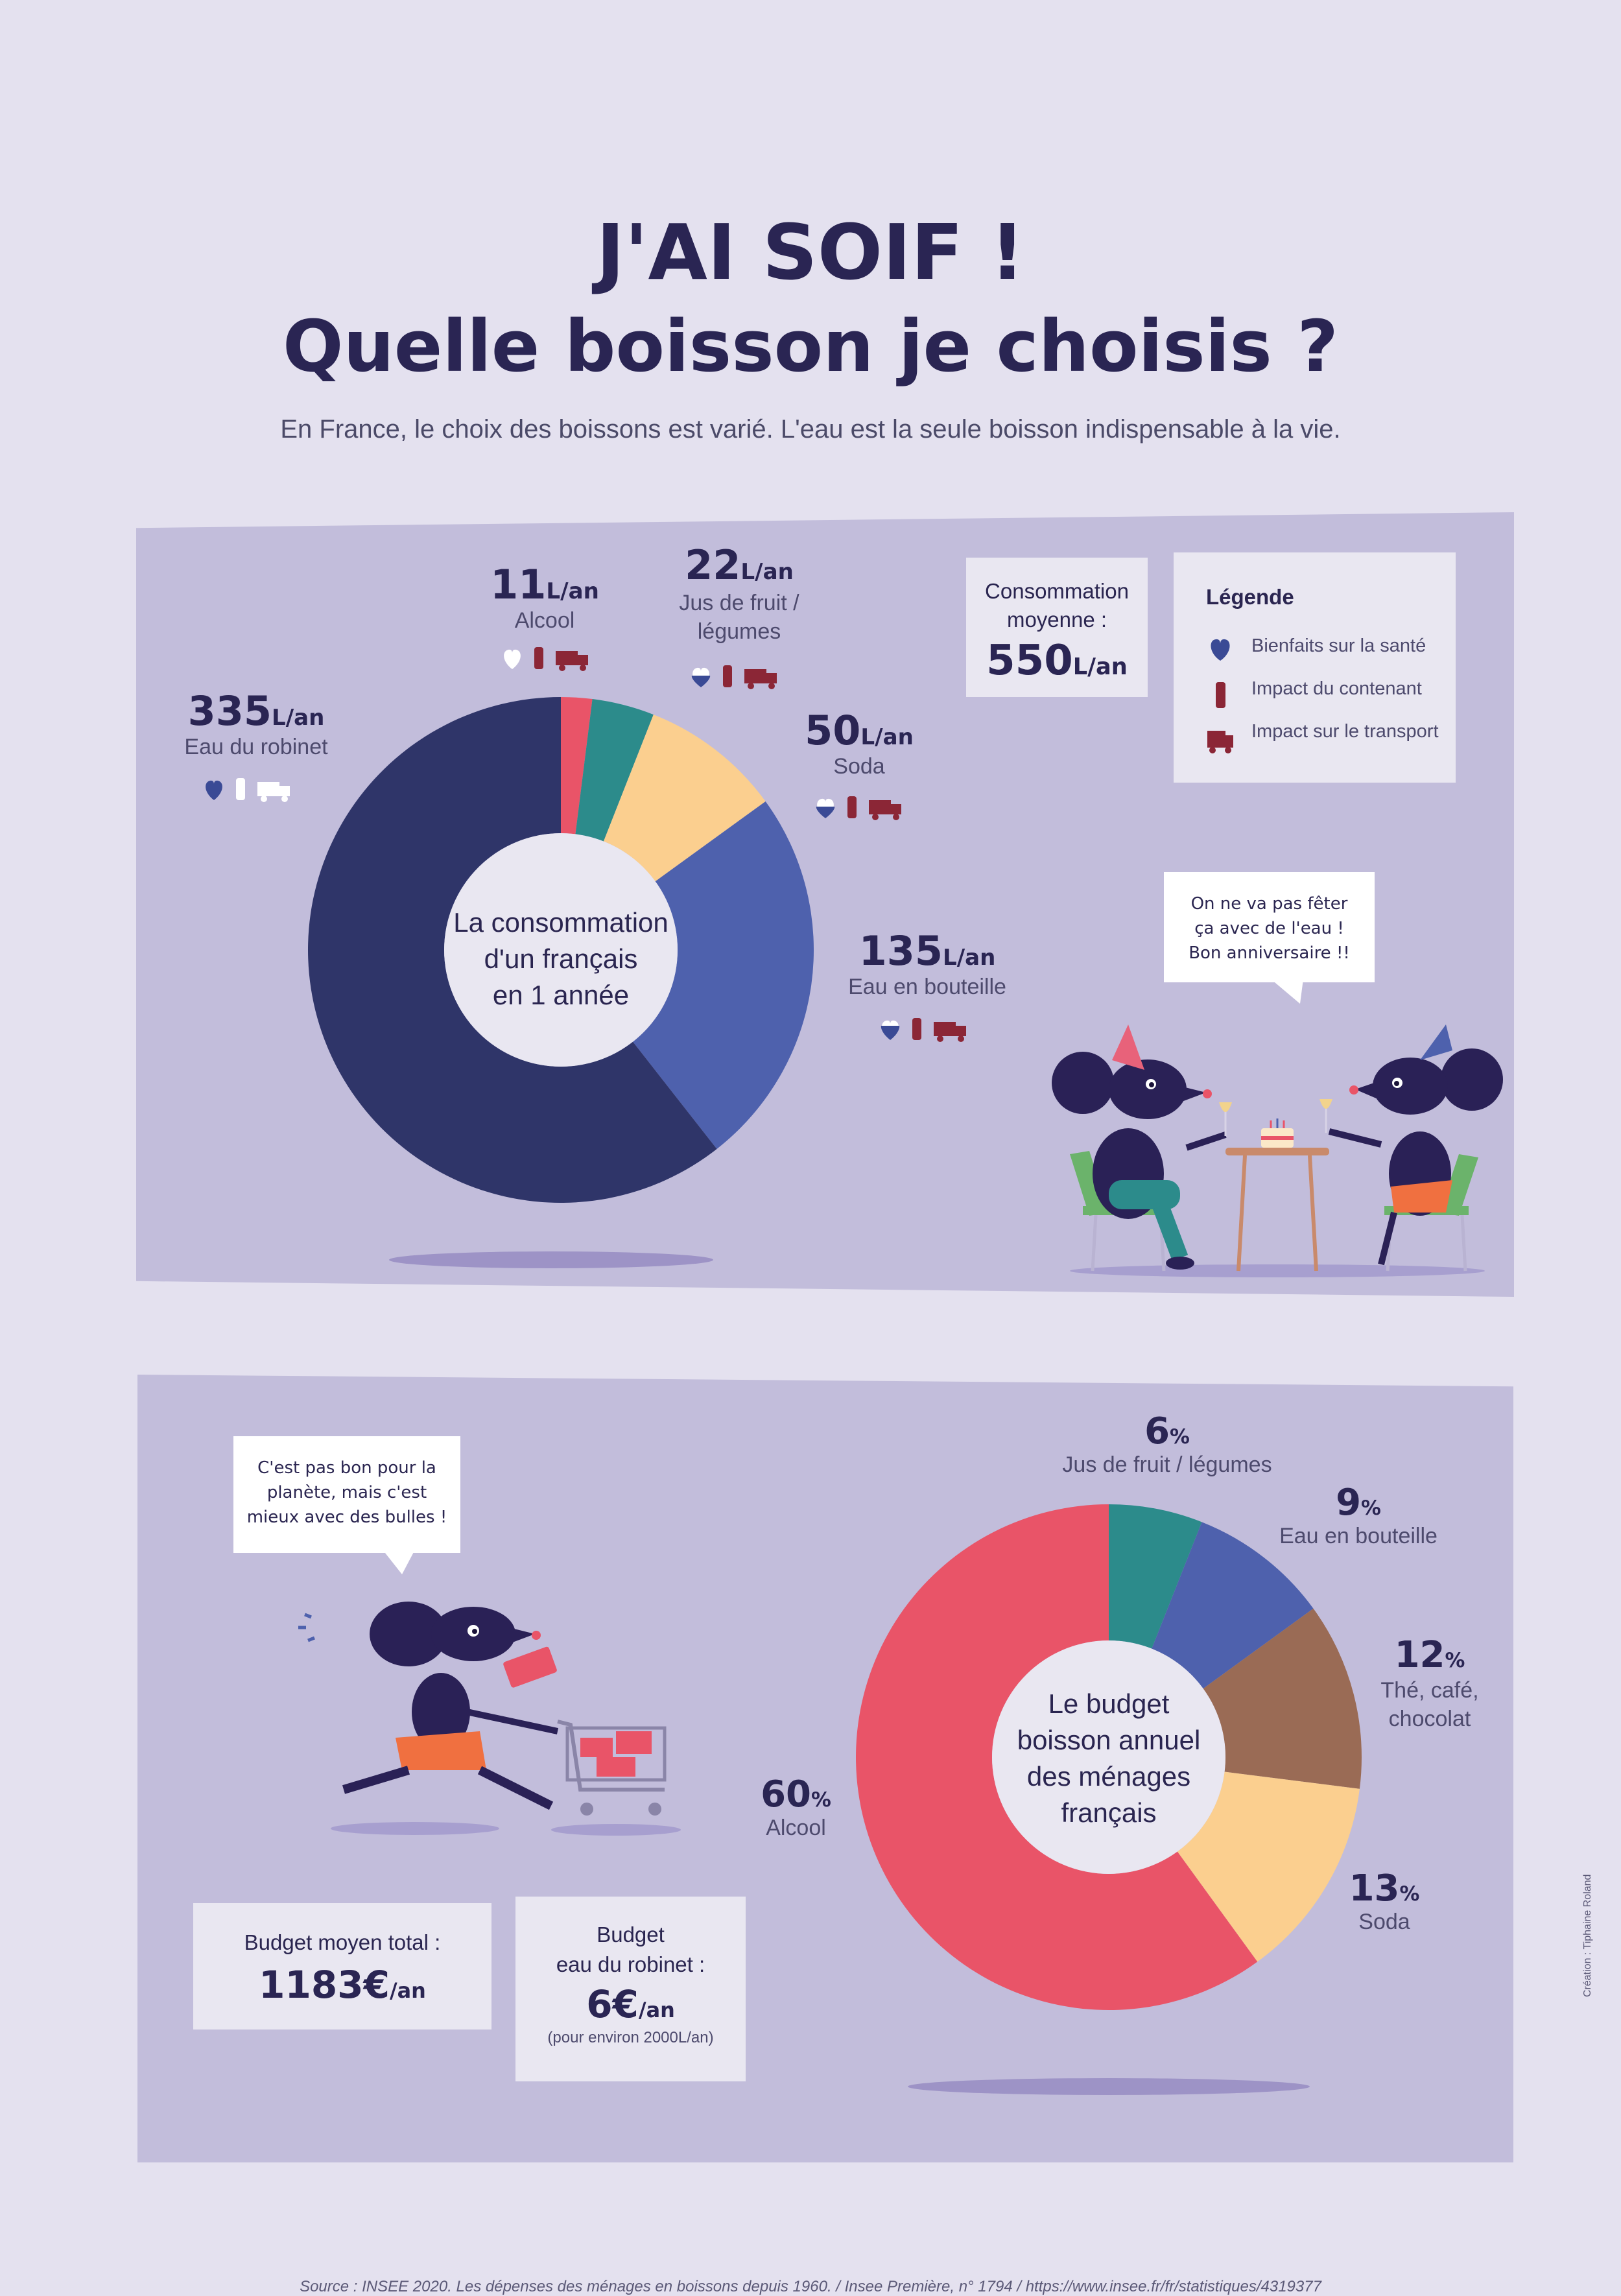 This screenshot has height=2296, width=1621. Describe the element at coordinates (551, 1259) in the screenshot. I see `consumption-shadow` at that location.